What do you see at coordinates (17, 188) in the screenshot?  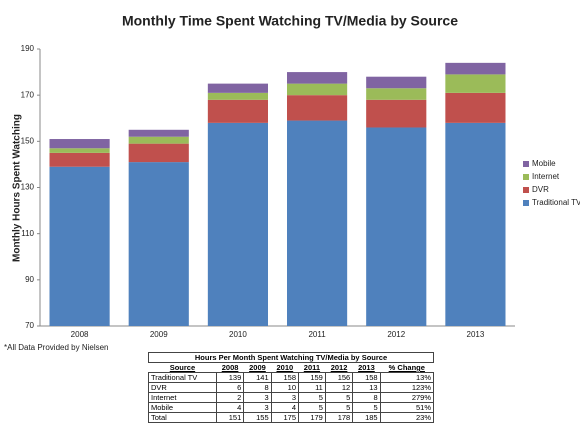 I see `y-axis-label: Monthly Hours Spent Watching` at bounding box center [17, 188].